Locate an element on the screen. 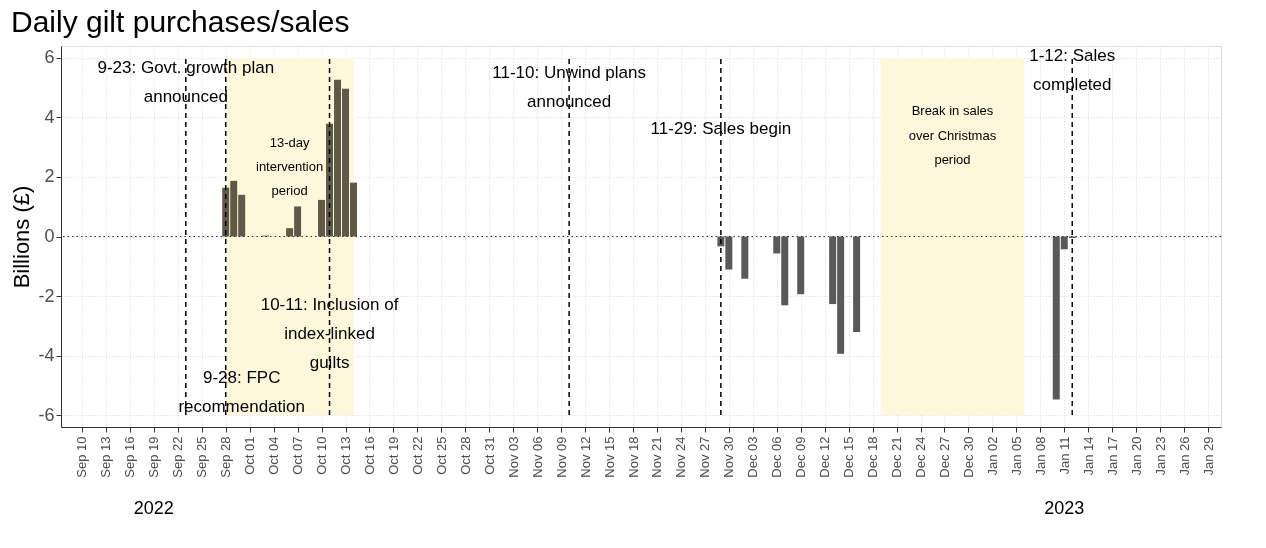  x-tick-label: Jan 23 is located at coordinates (1160, 456).